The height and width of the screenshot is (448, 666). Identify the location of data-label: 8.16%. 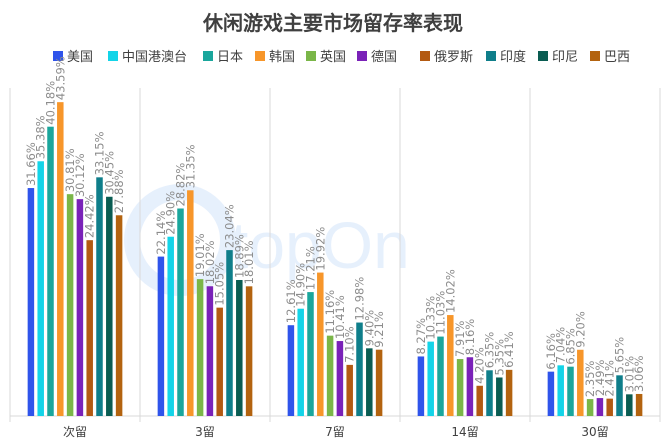
(470, 337).